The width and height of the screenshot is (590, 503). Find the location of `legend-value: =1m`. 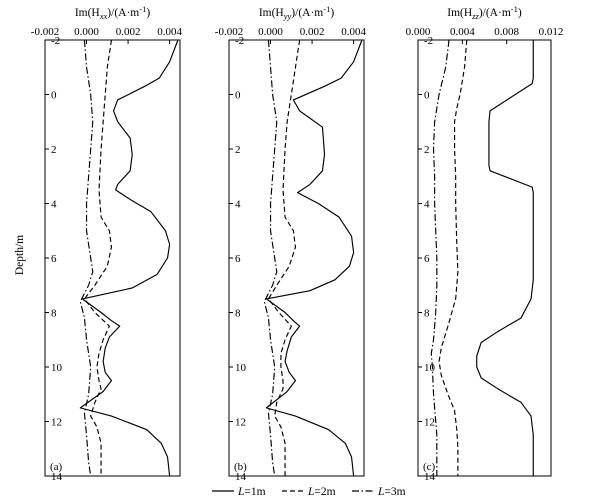

legend-value: =1m is located at coordinates (254, 492).